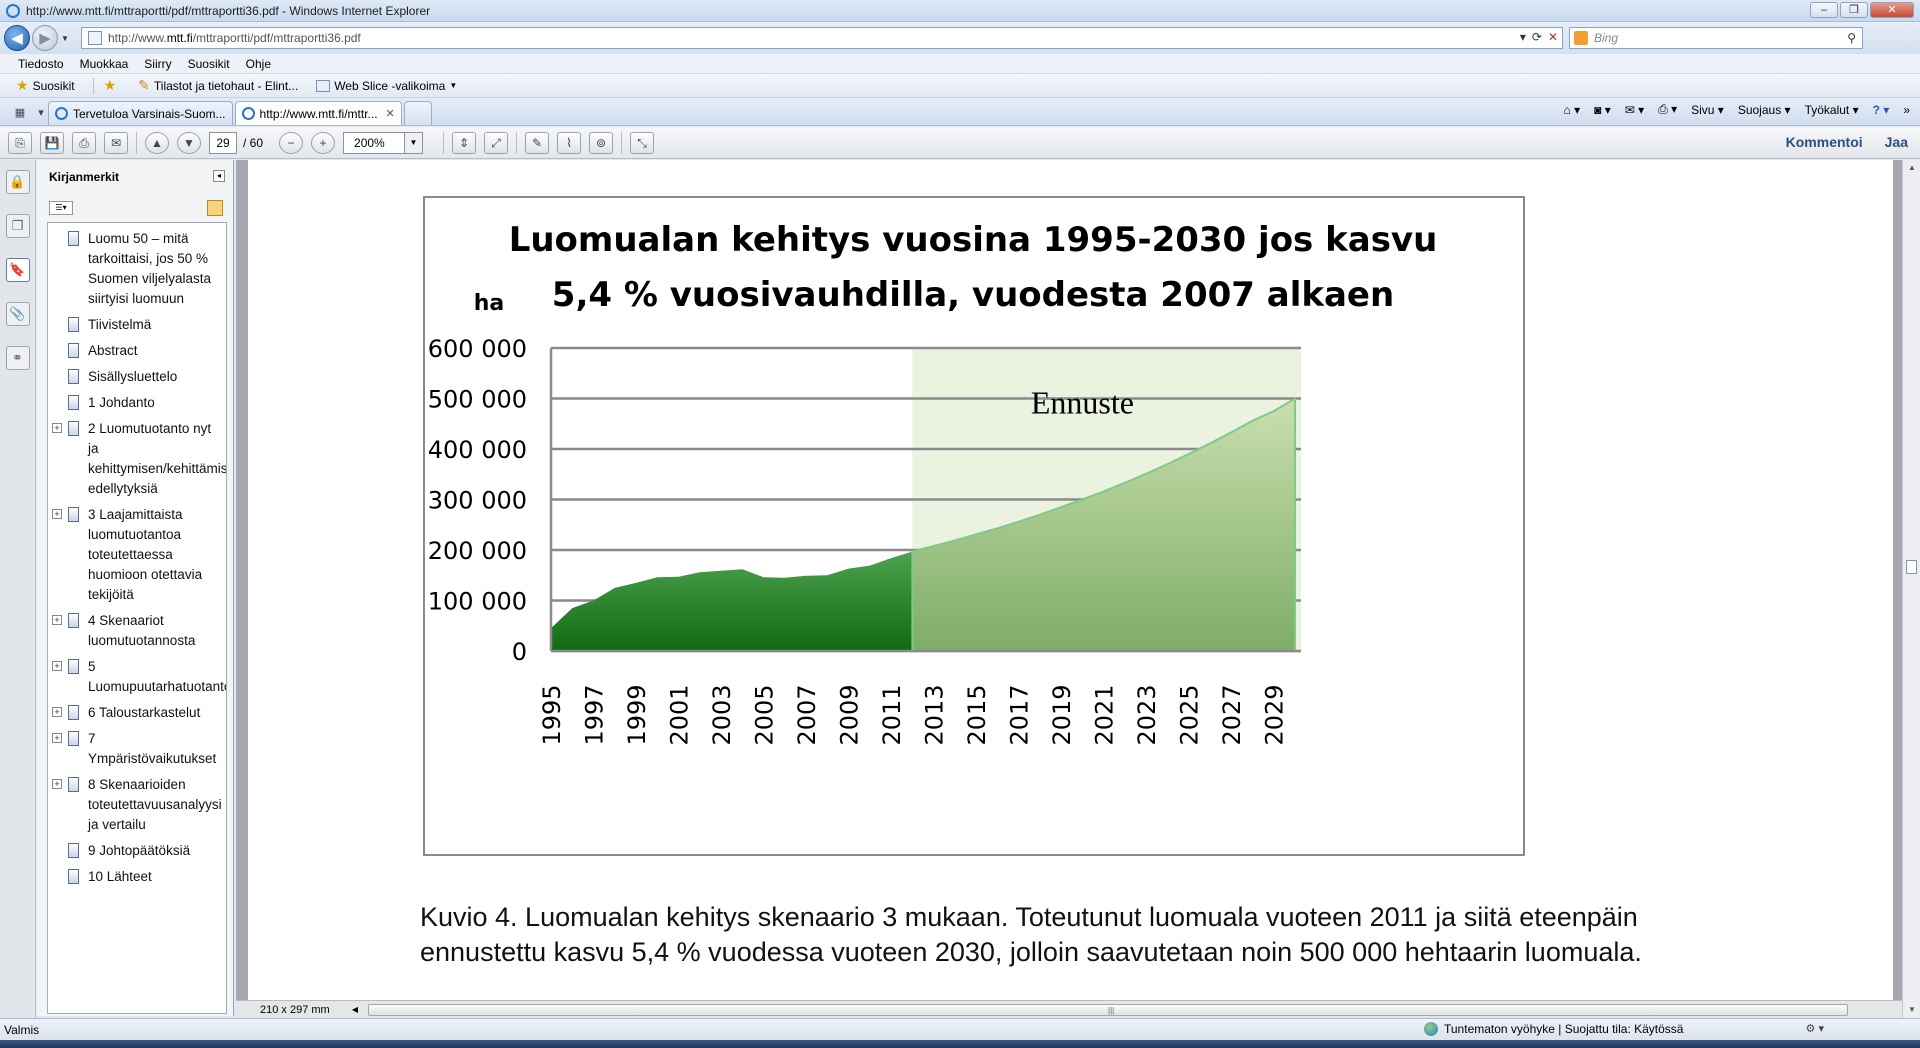 This screenshot has height=1048, width=1920. What do you see at coordinates (1716, 38) in the screenshot?
I see `search-input: Bing ⚲` at bounding box center [1716, 38].